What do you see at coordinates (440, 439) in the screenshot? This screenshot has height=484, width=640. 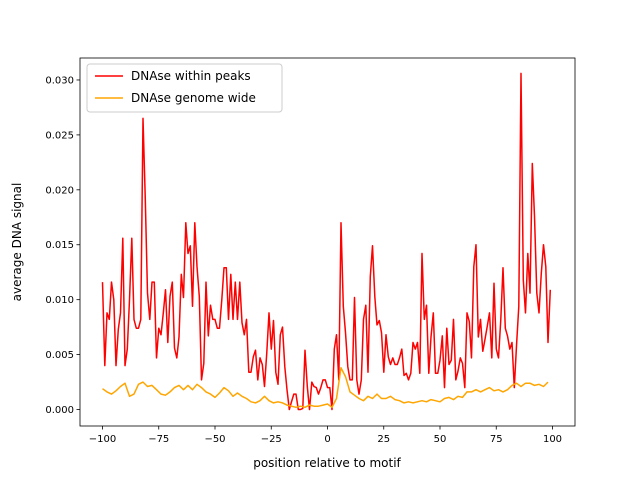 I see `x-tick-label: 50` at bounding box center [440, 439].